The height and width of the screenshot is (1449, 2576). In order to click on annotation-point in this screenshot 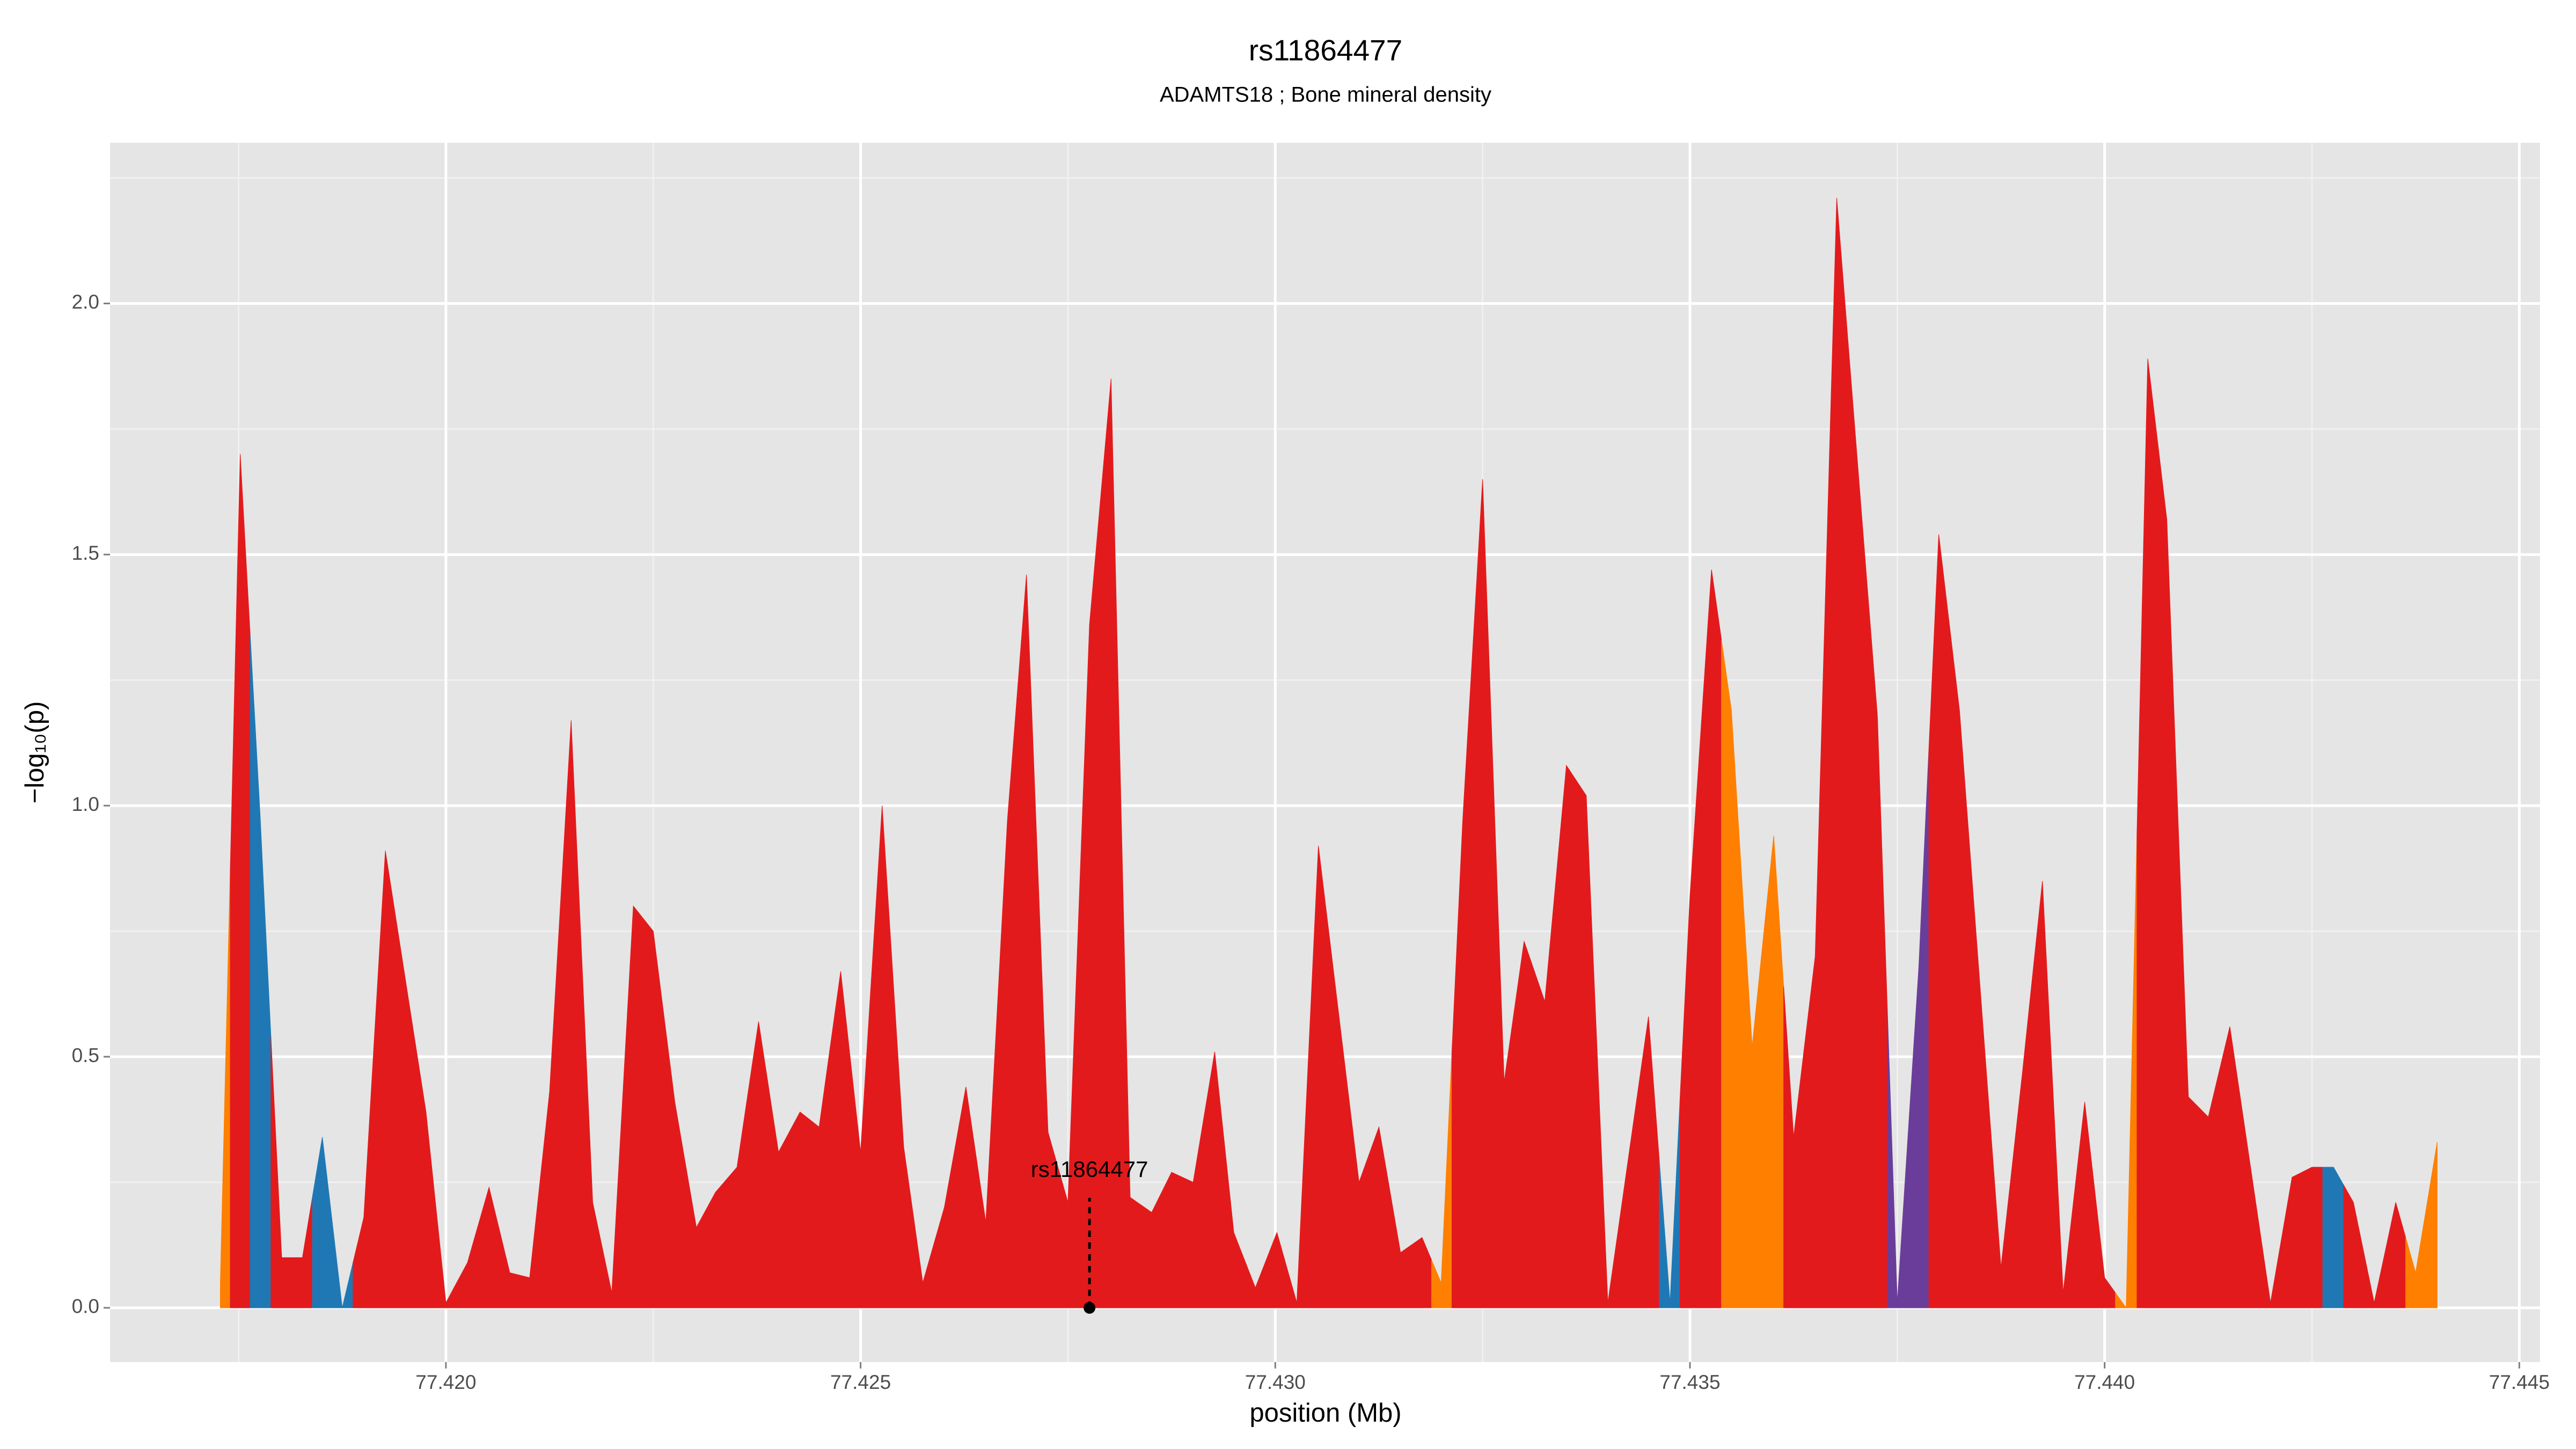, I will do `click(1090, 1307)`.